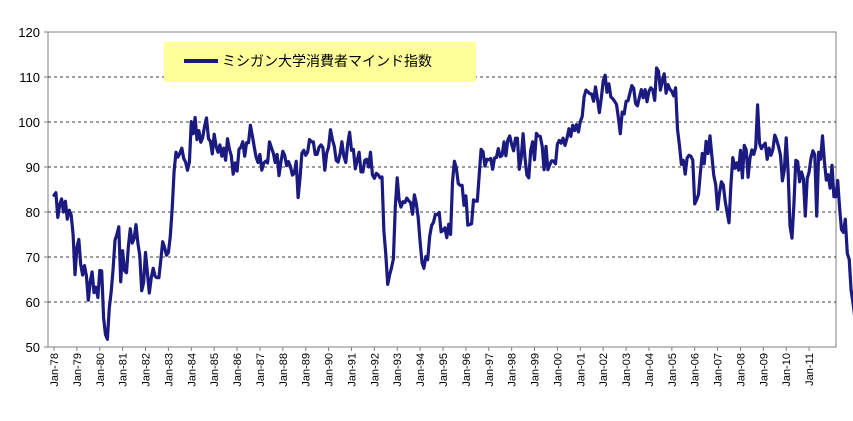 This screenshot has width=853, height=421. What do you see at coordinates (29, 32) in the screenshot?
I see `y-tick-label: 120` at bounding box center [29, 32].